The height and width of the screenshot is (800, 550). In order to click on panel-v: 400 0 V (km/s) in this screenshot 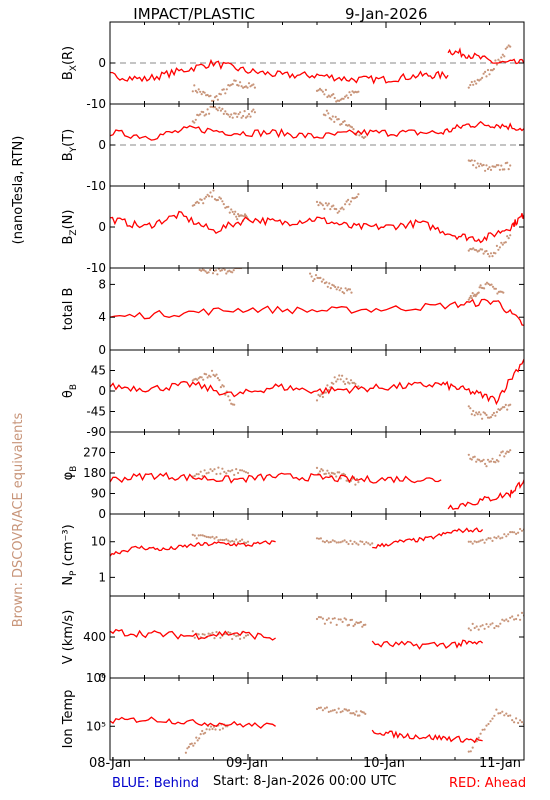, I will do `click(293, 640)`.